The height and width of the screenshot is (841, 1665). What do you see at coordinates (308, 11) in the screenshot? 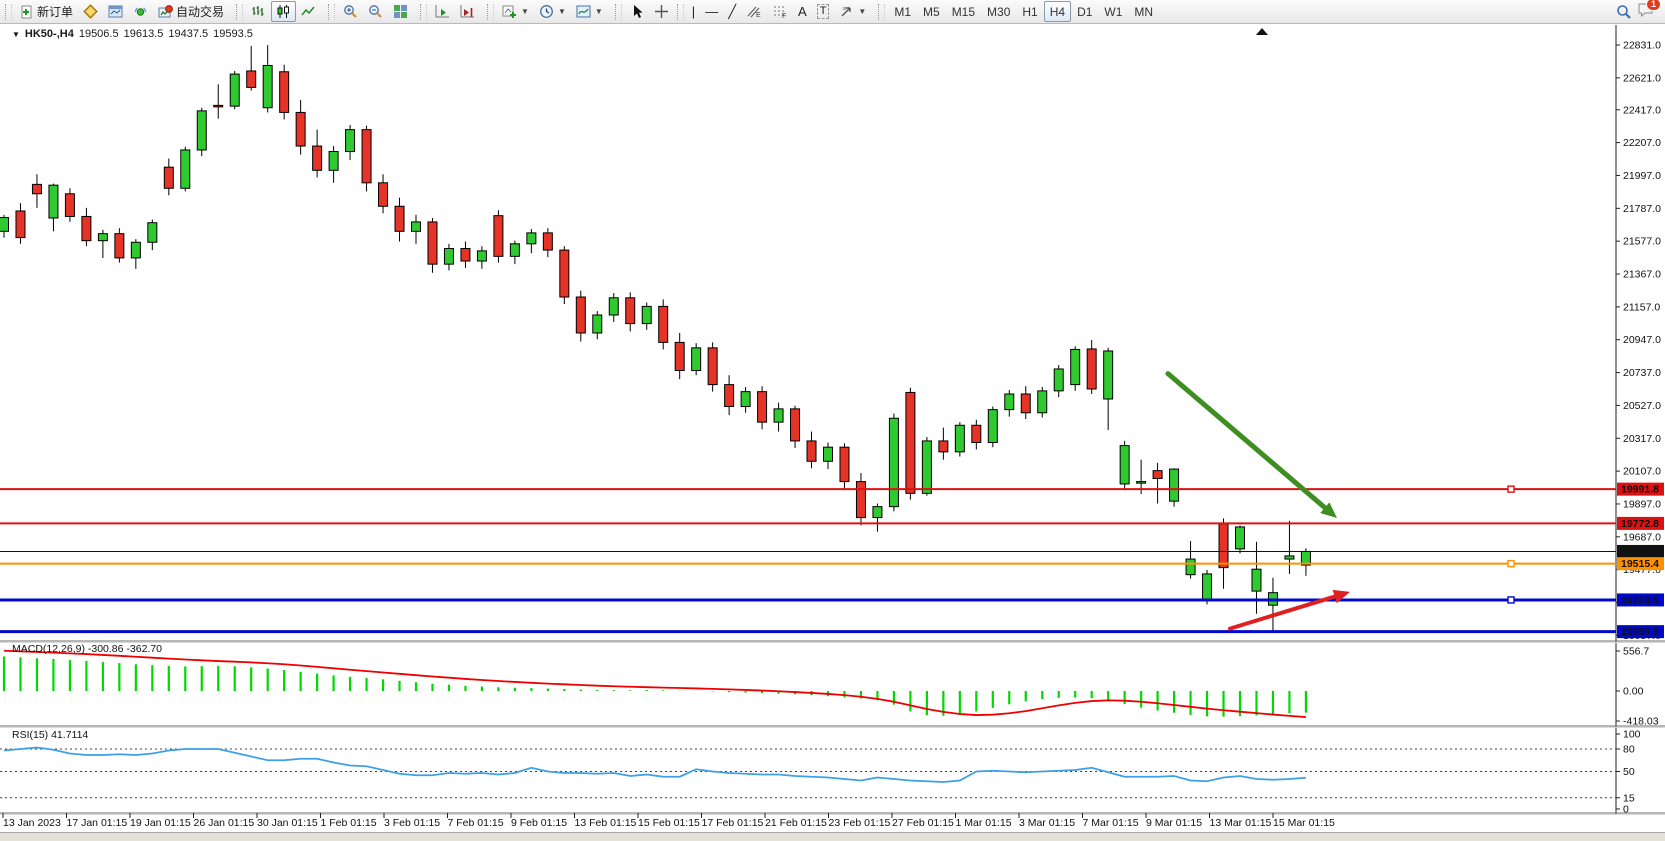
I see `line-chart-button` at bounding box center [308, 11].